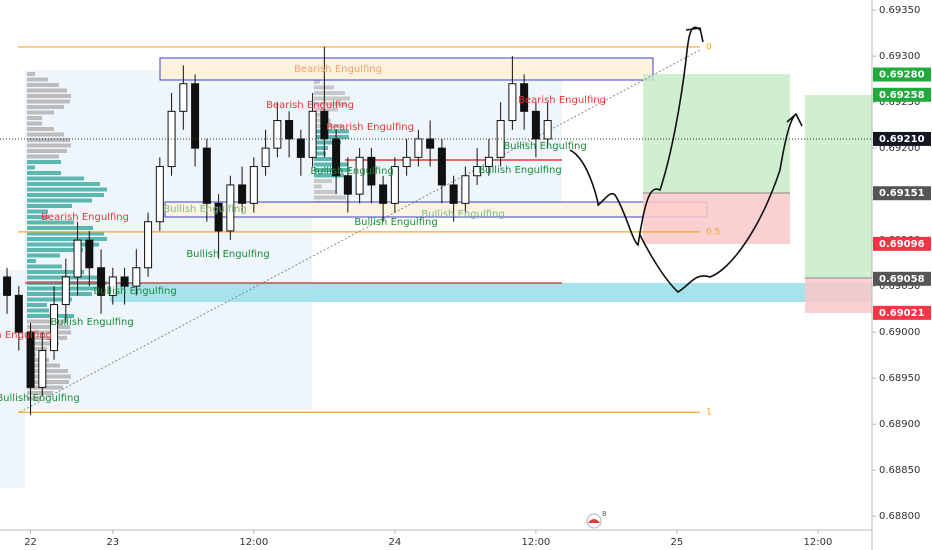 Image resolution: width=932 pixels, height=550 pixels. Describe the element at coordinates (902, 95) in the screenshot. I see `price-tag-label: 0.69258` at that location.